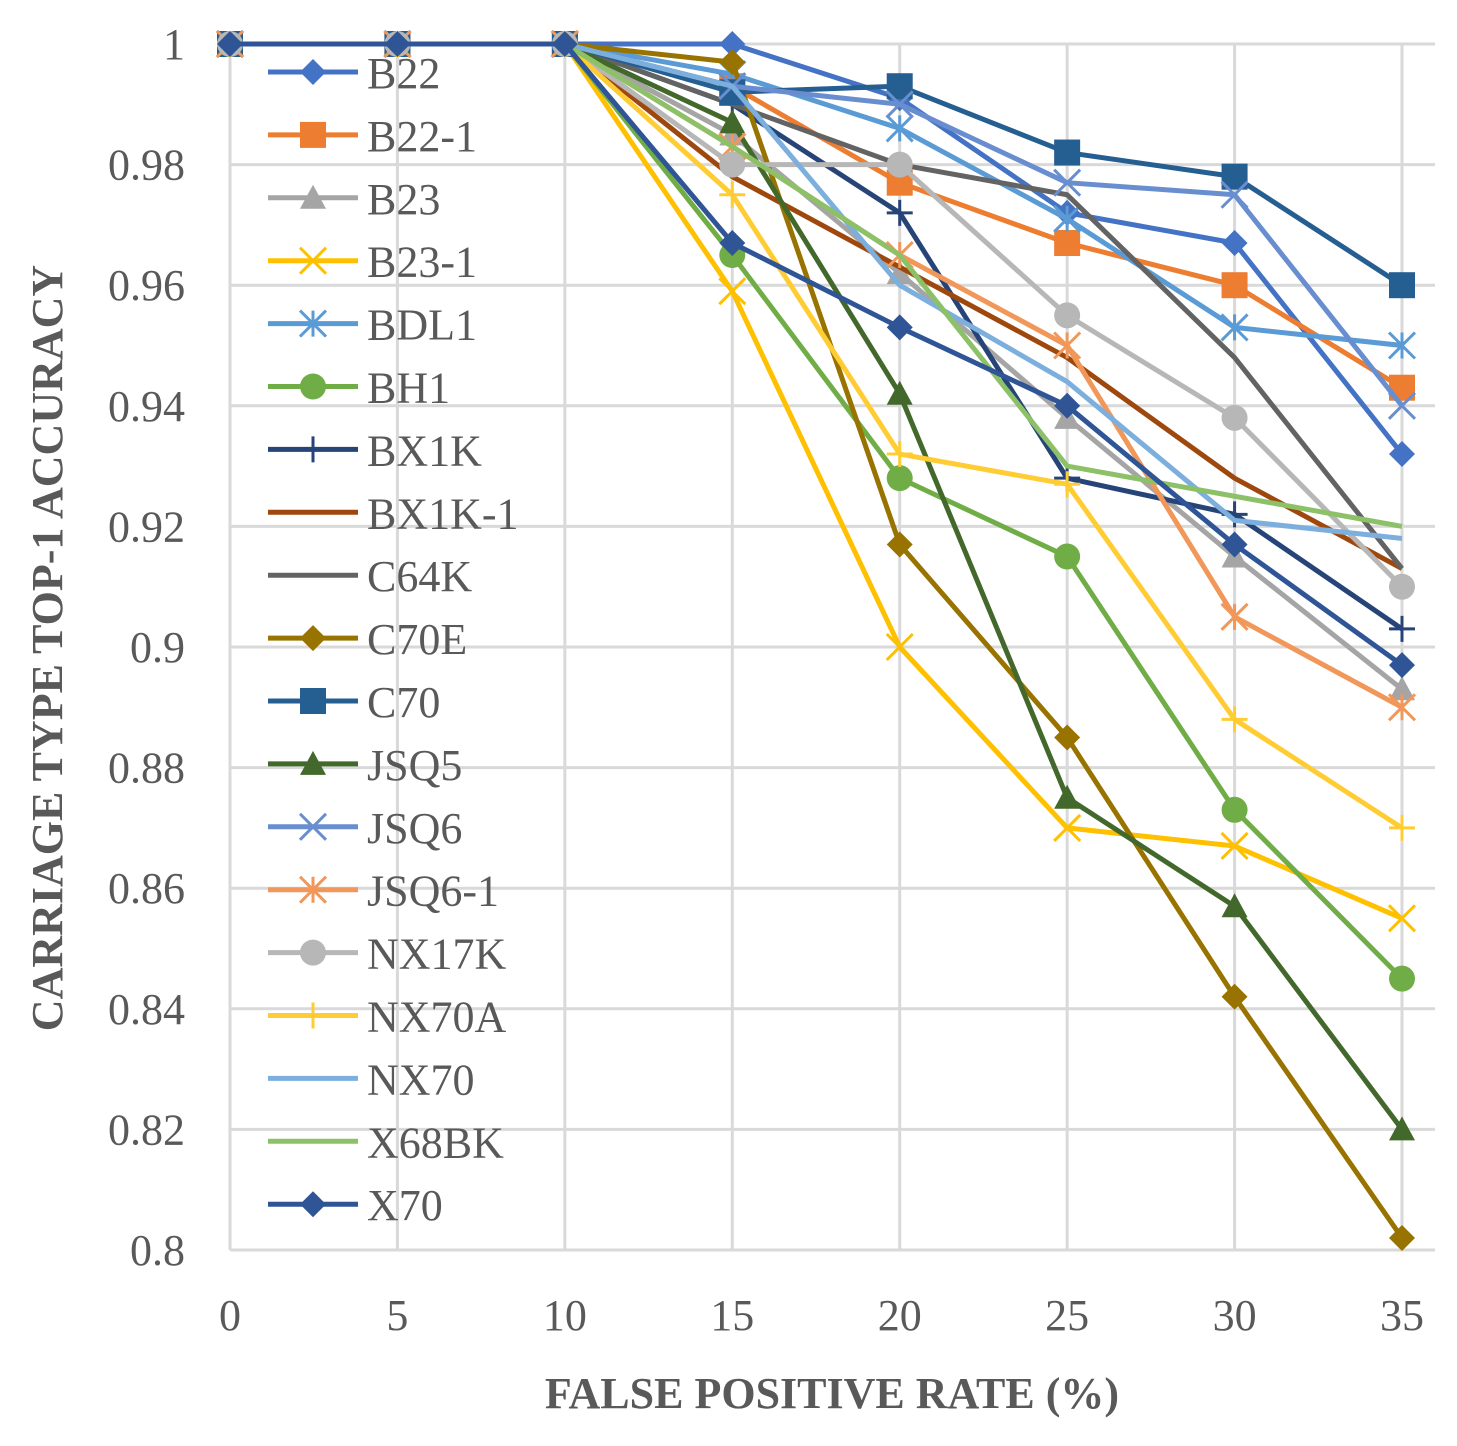 This screenshot has height=1446, width=1457. I want to click on y-tick-label: 0.98, so click(146, 165).